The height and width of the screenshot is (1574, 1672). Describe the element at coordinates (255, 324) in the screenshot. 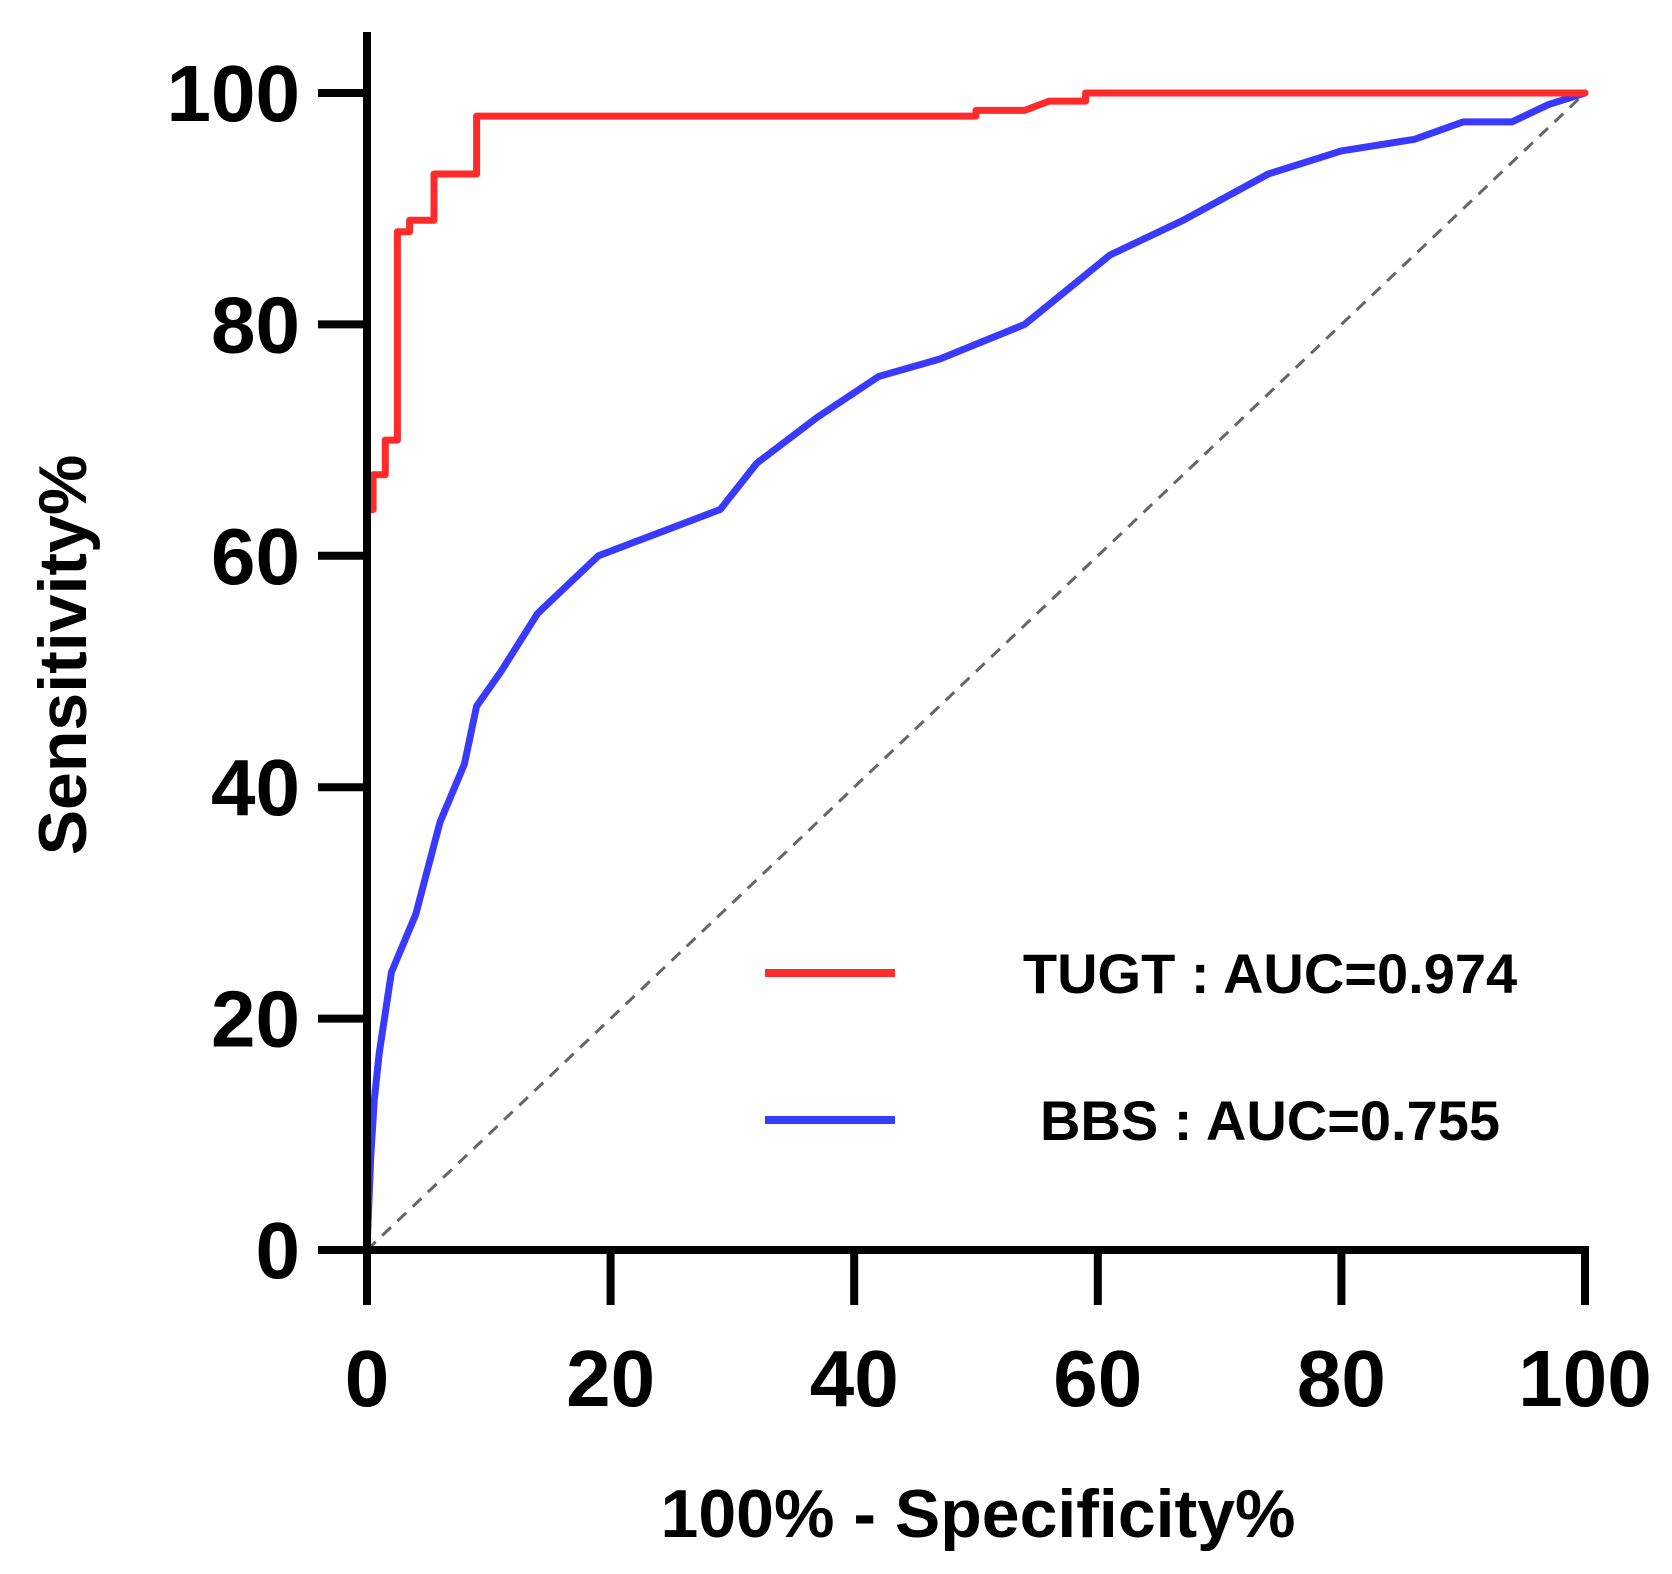

I see `y-tick-label-80: 80` at that location.